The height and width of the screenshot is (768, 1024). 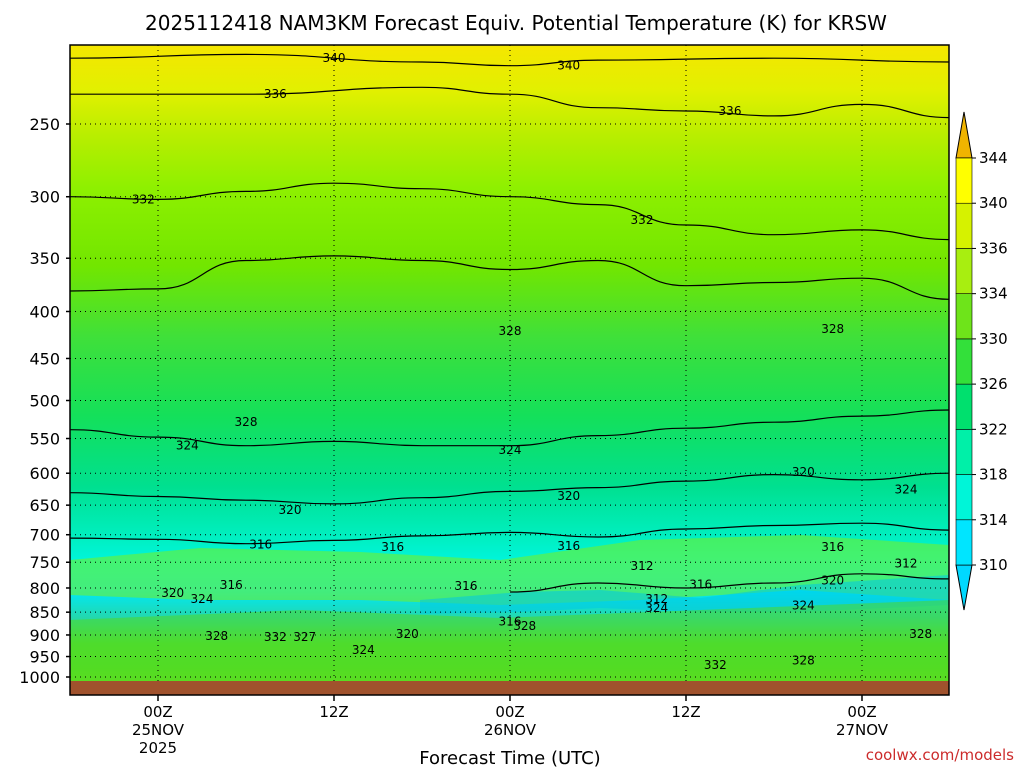 I want to click on x-tick-label: 25NOV, so click(x=158, y=730).